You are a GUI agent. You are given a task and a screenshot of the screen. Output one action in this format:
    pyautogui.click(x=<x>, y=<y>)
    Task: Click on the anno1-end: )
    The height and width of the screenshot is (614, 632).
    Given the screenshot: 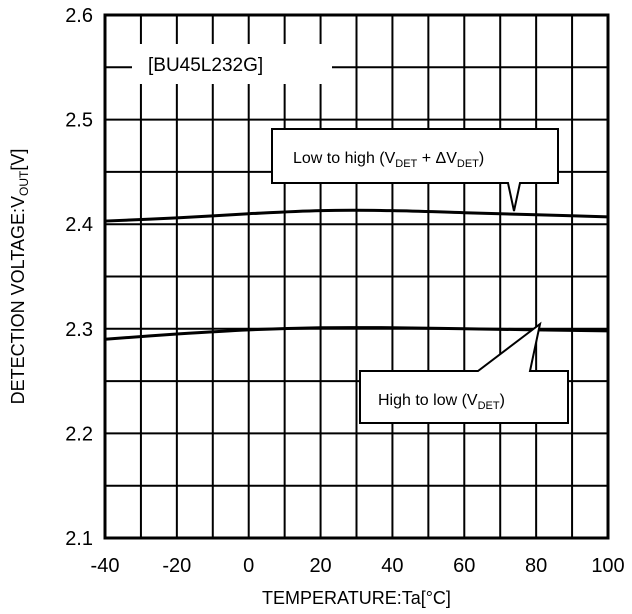 What is the action you would take?
    pyautogui.click(x=481, y=158)
    